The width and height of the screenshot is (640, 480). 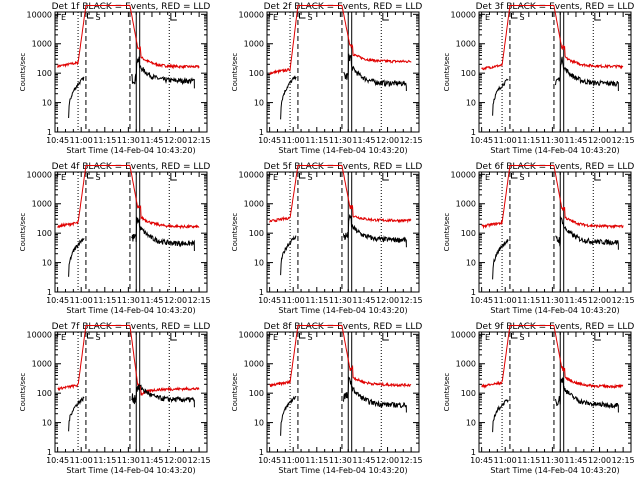 What do you see at coordinates (587, 232) in the screenshot?
I see `chart-6-events-series-line-post` at bounding box center [587, 232].